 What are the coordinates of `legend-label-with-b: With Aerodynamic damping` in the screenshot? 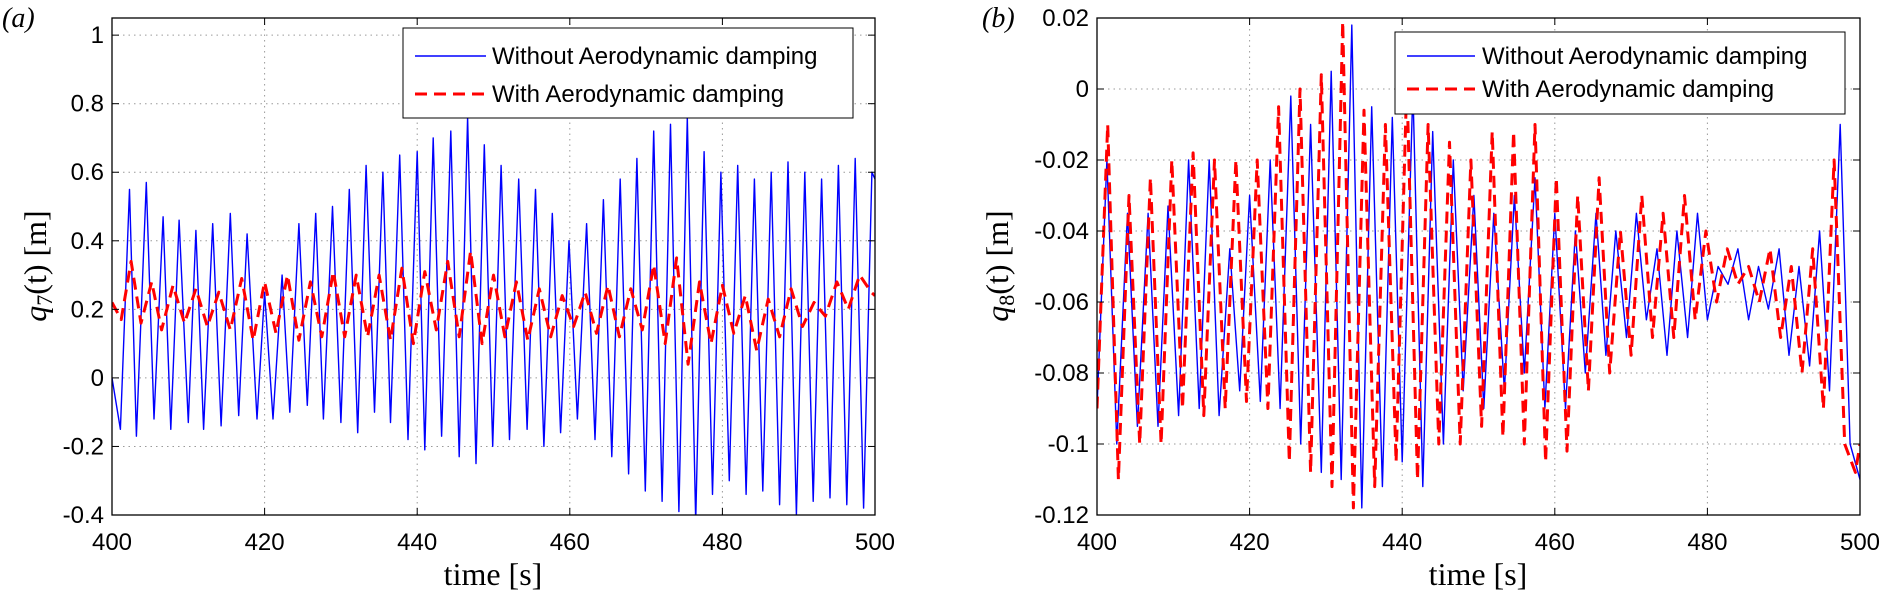 It's located at (1628, 89).